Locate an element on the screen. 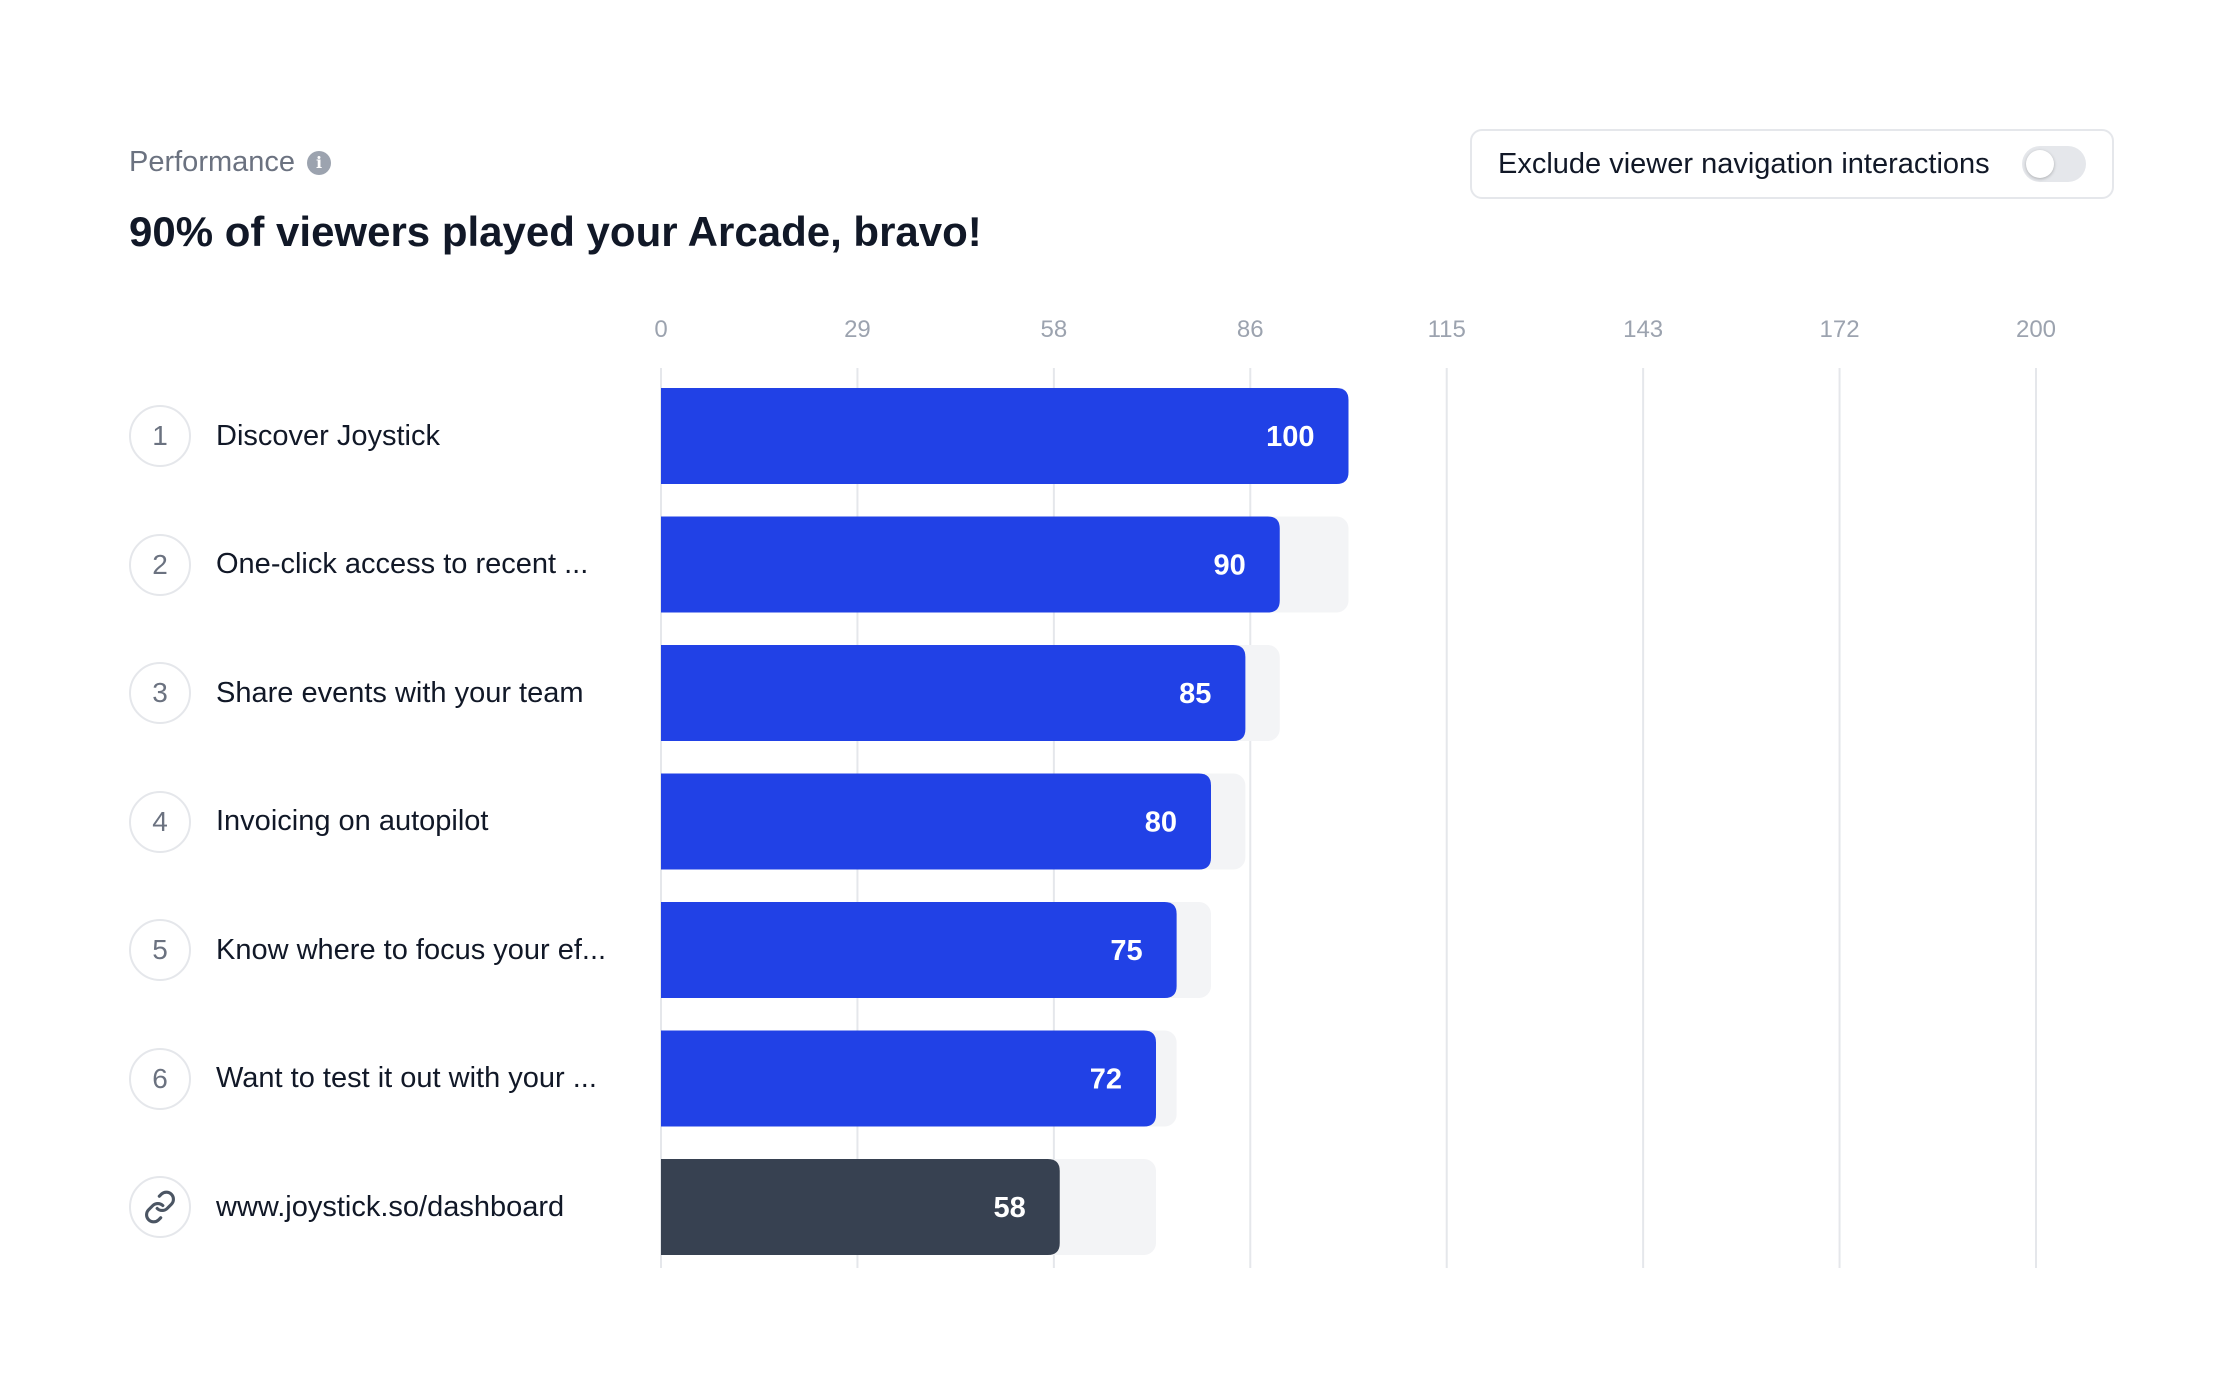 Image resolution: width=2236 pixels, height=1391 pixels. step-label: Discover Joystick is located at coordinates (328, 435).